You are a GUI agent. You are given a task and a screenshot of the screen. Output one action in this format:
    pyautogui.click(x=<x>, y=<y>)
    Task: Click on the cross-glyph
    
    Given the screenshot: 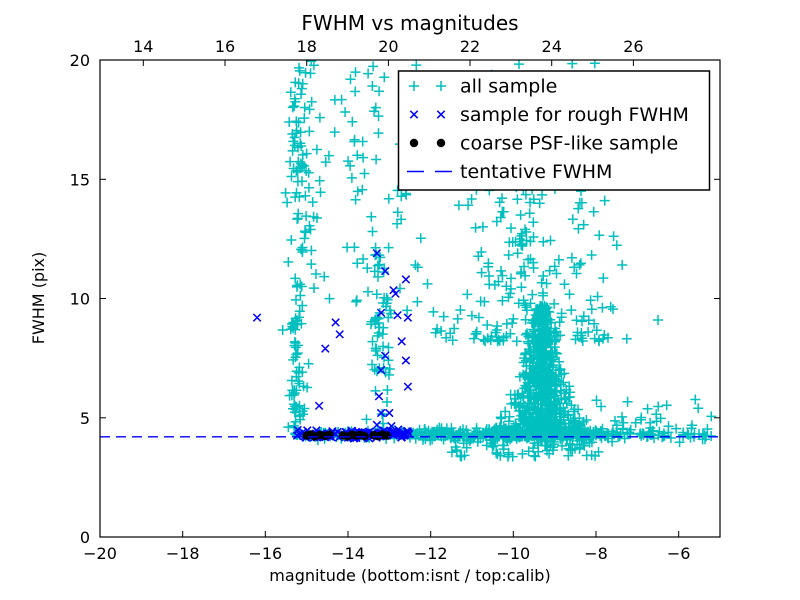 What is the action you would take?
    pyautogui.click(x=427, y=114)
    